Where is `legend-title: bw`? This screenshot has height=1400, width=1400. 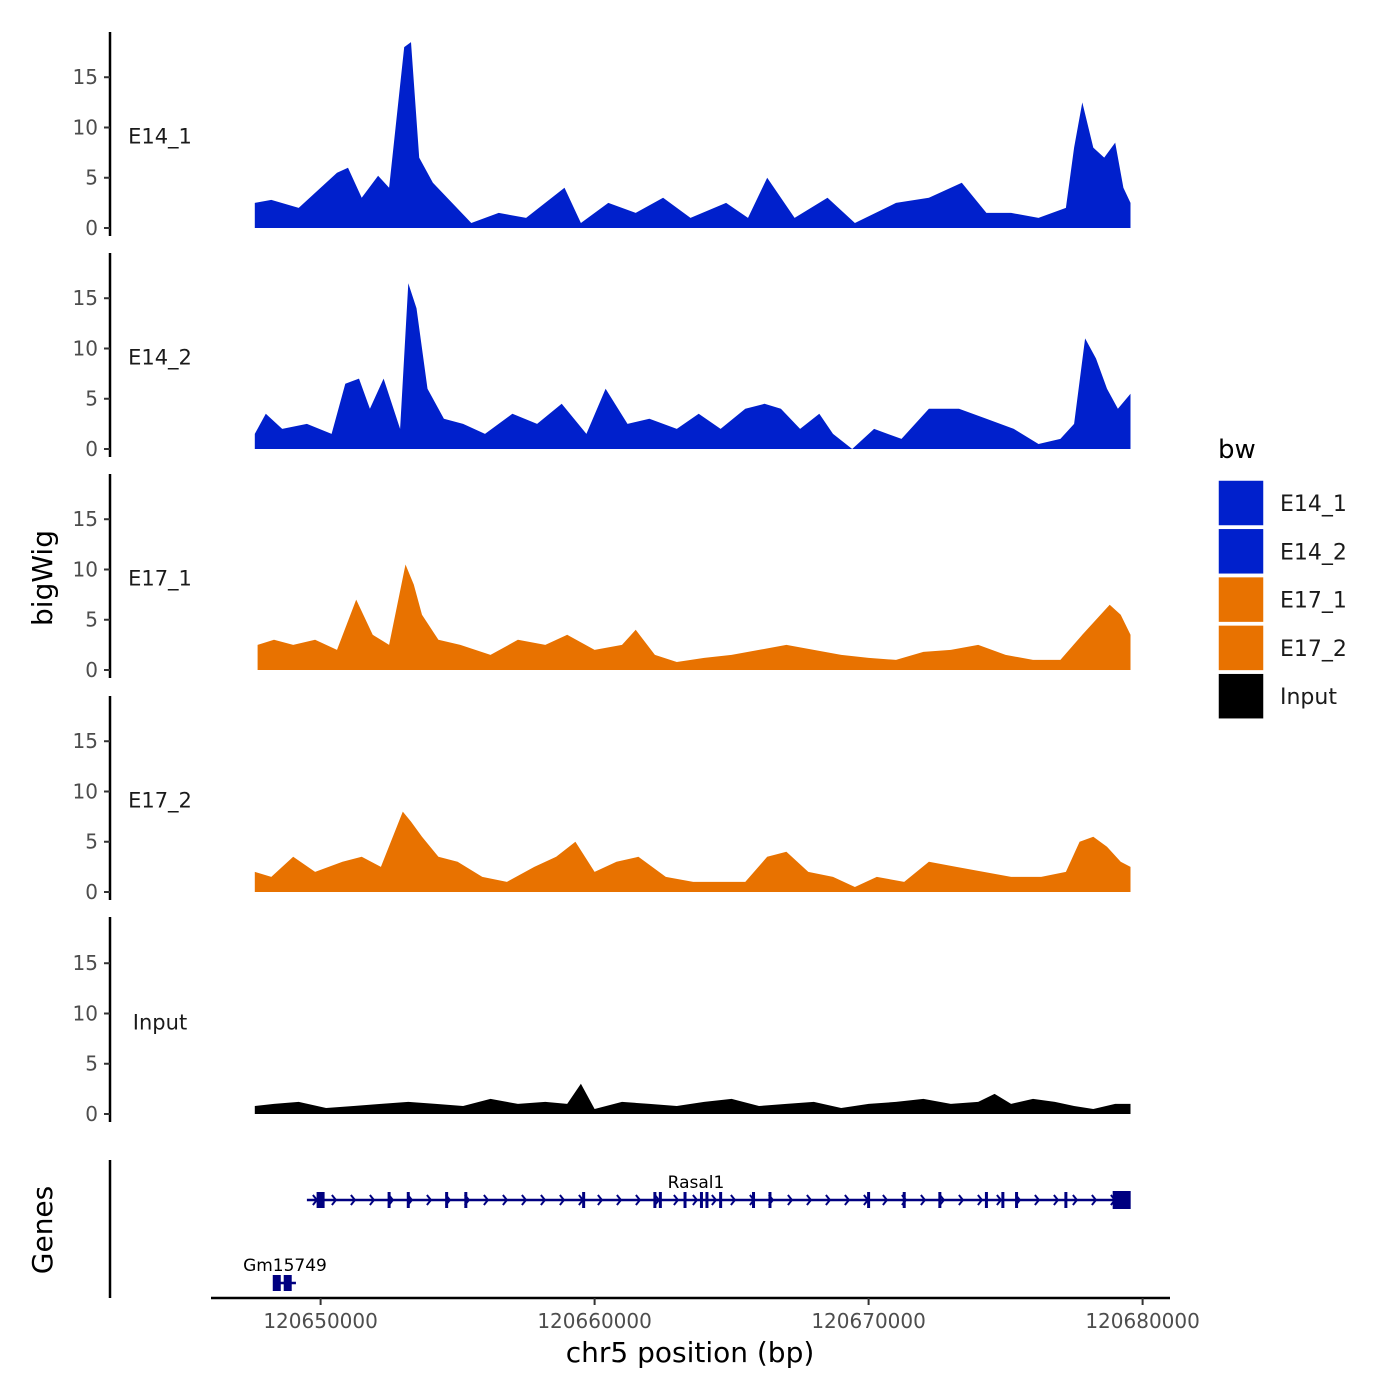 legend-title: bw is located at coordinates (1237, 450).